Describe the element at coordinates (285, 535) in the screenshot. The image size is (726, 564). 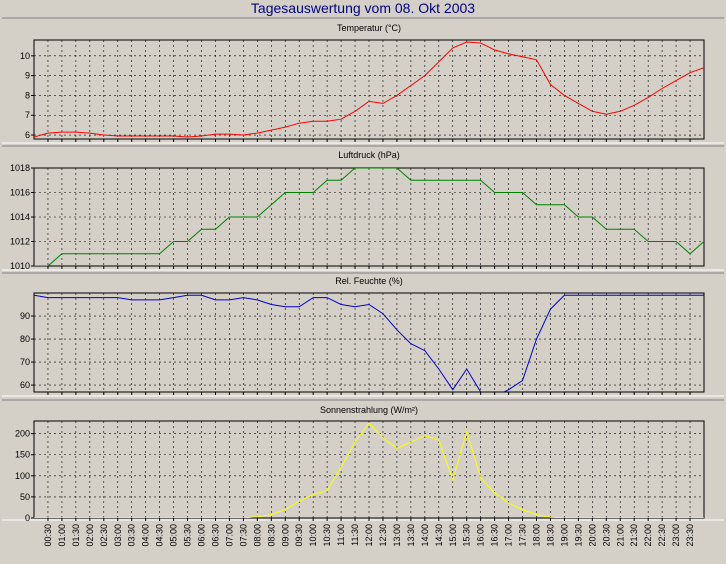
I see `x-tick-label: 09:00` at that location.